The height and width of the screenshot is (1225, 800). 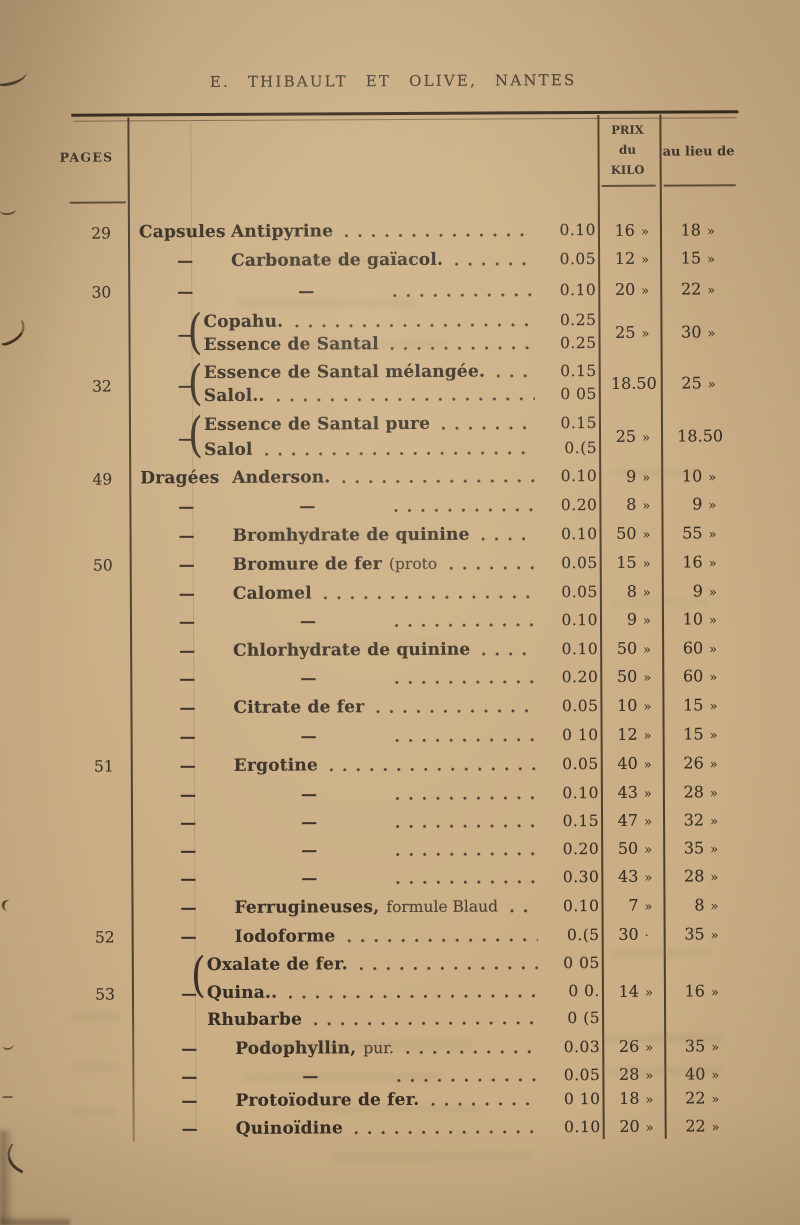 I want to click on unit-price: 0.20, so click(x=580, y=677).